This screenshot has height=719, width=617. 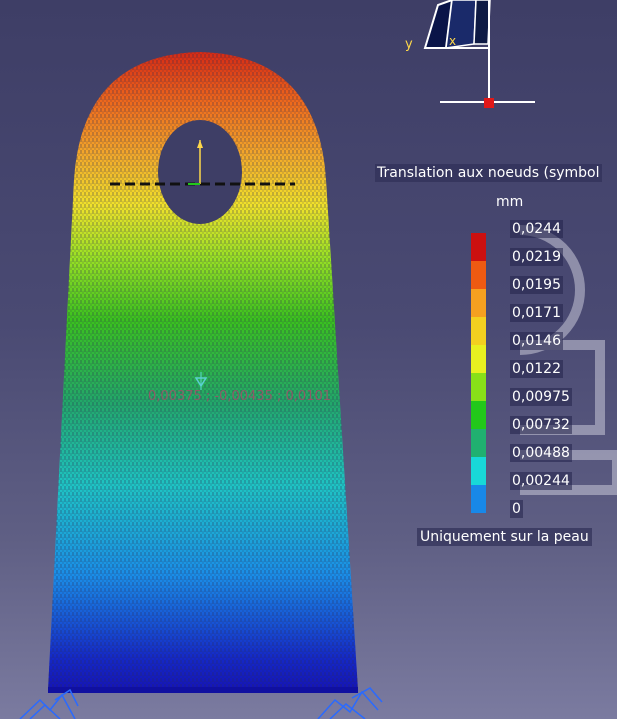 What do you see at coordinates (541, 397) in the screenshot?
I see `legend-value: 0,00975` at bounding box center [541, 397].